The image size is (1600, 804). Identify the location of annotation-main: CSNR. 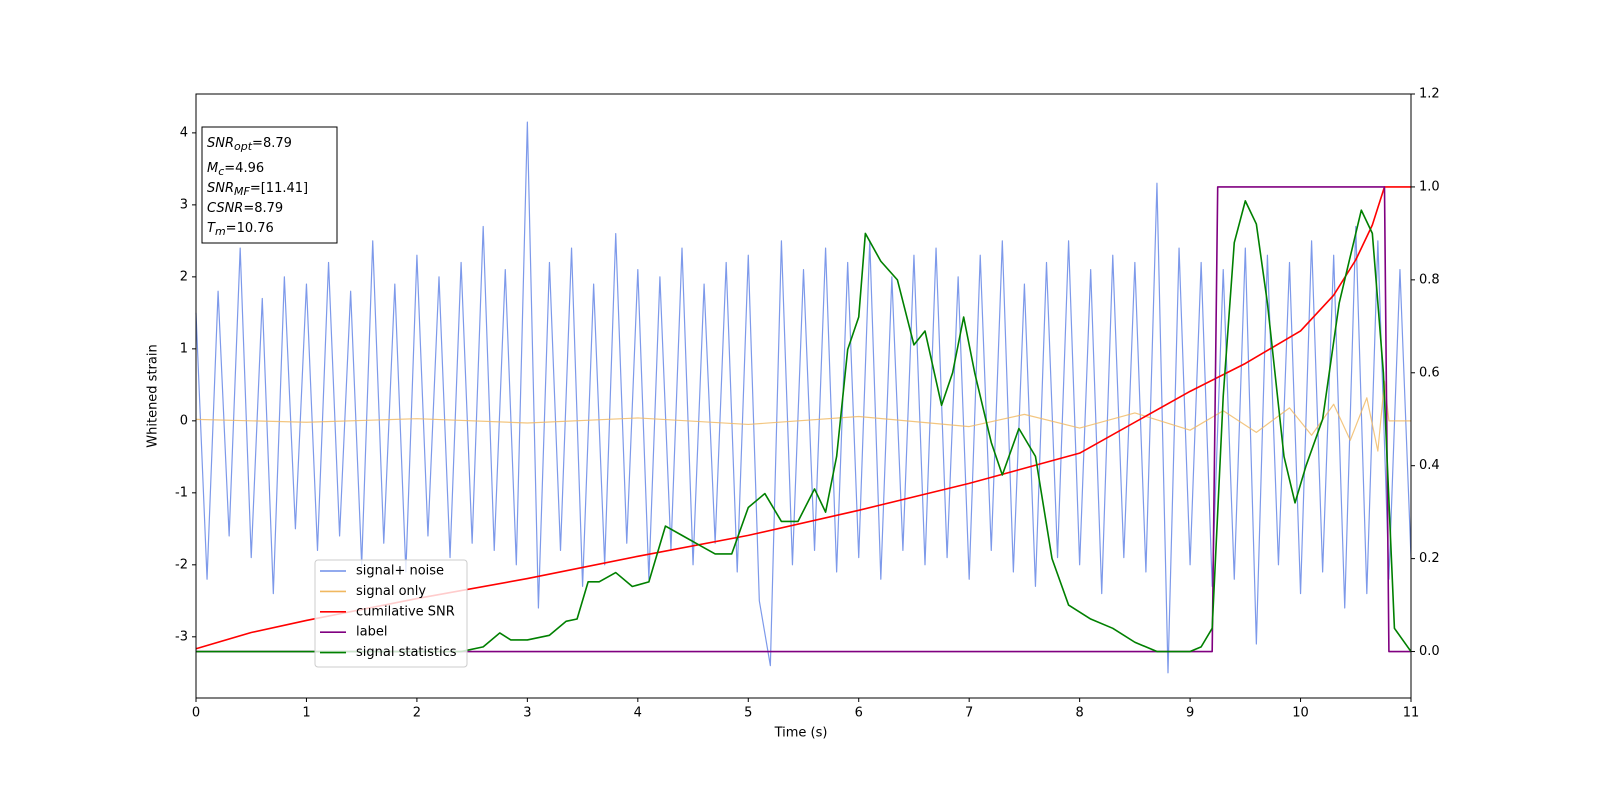
(225, 208).